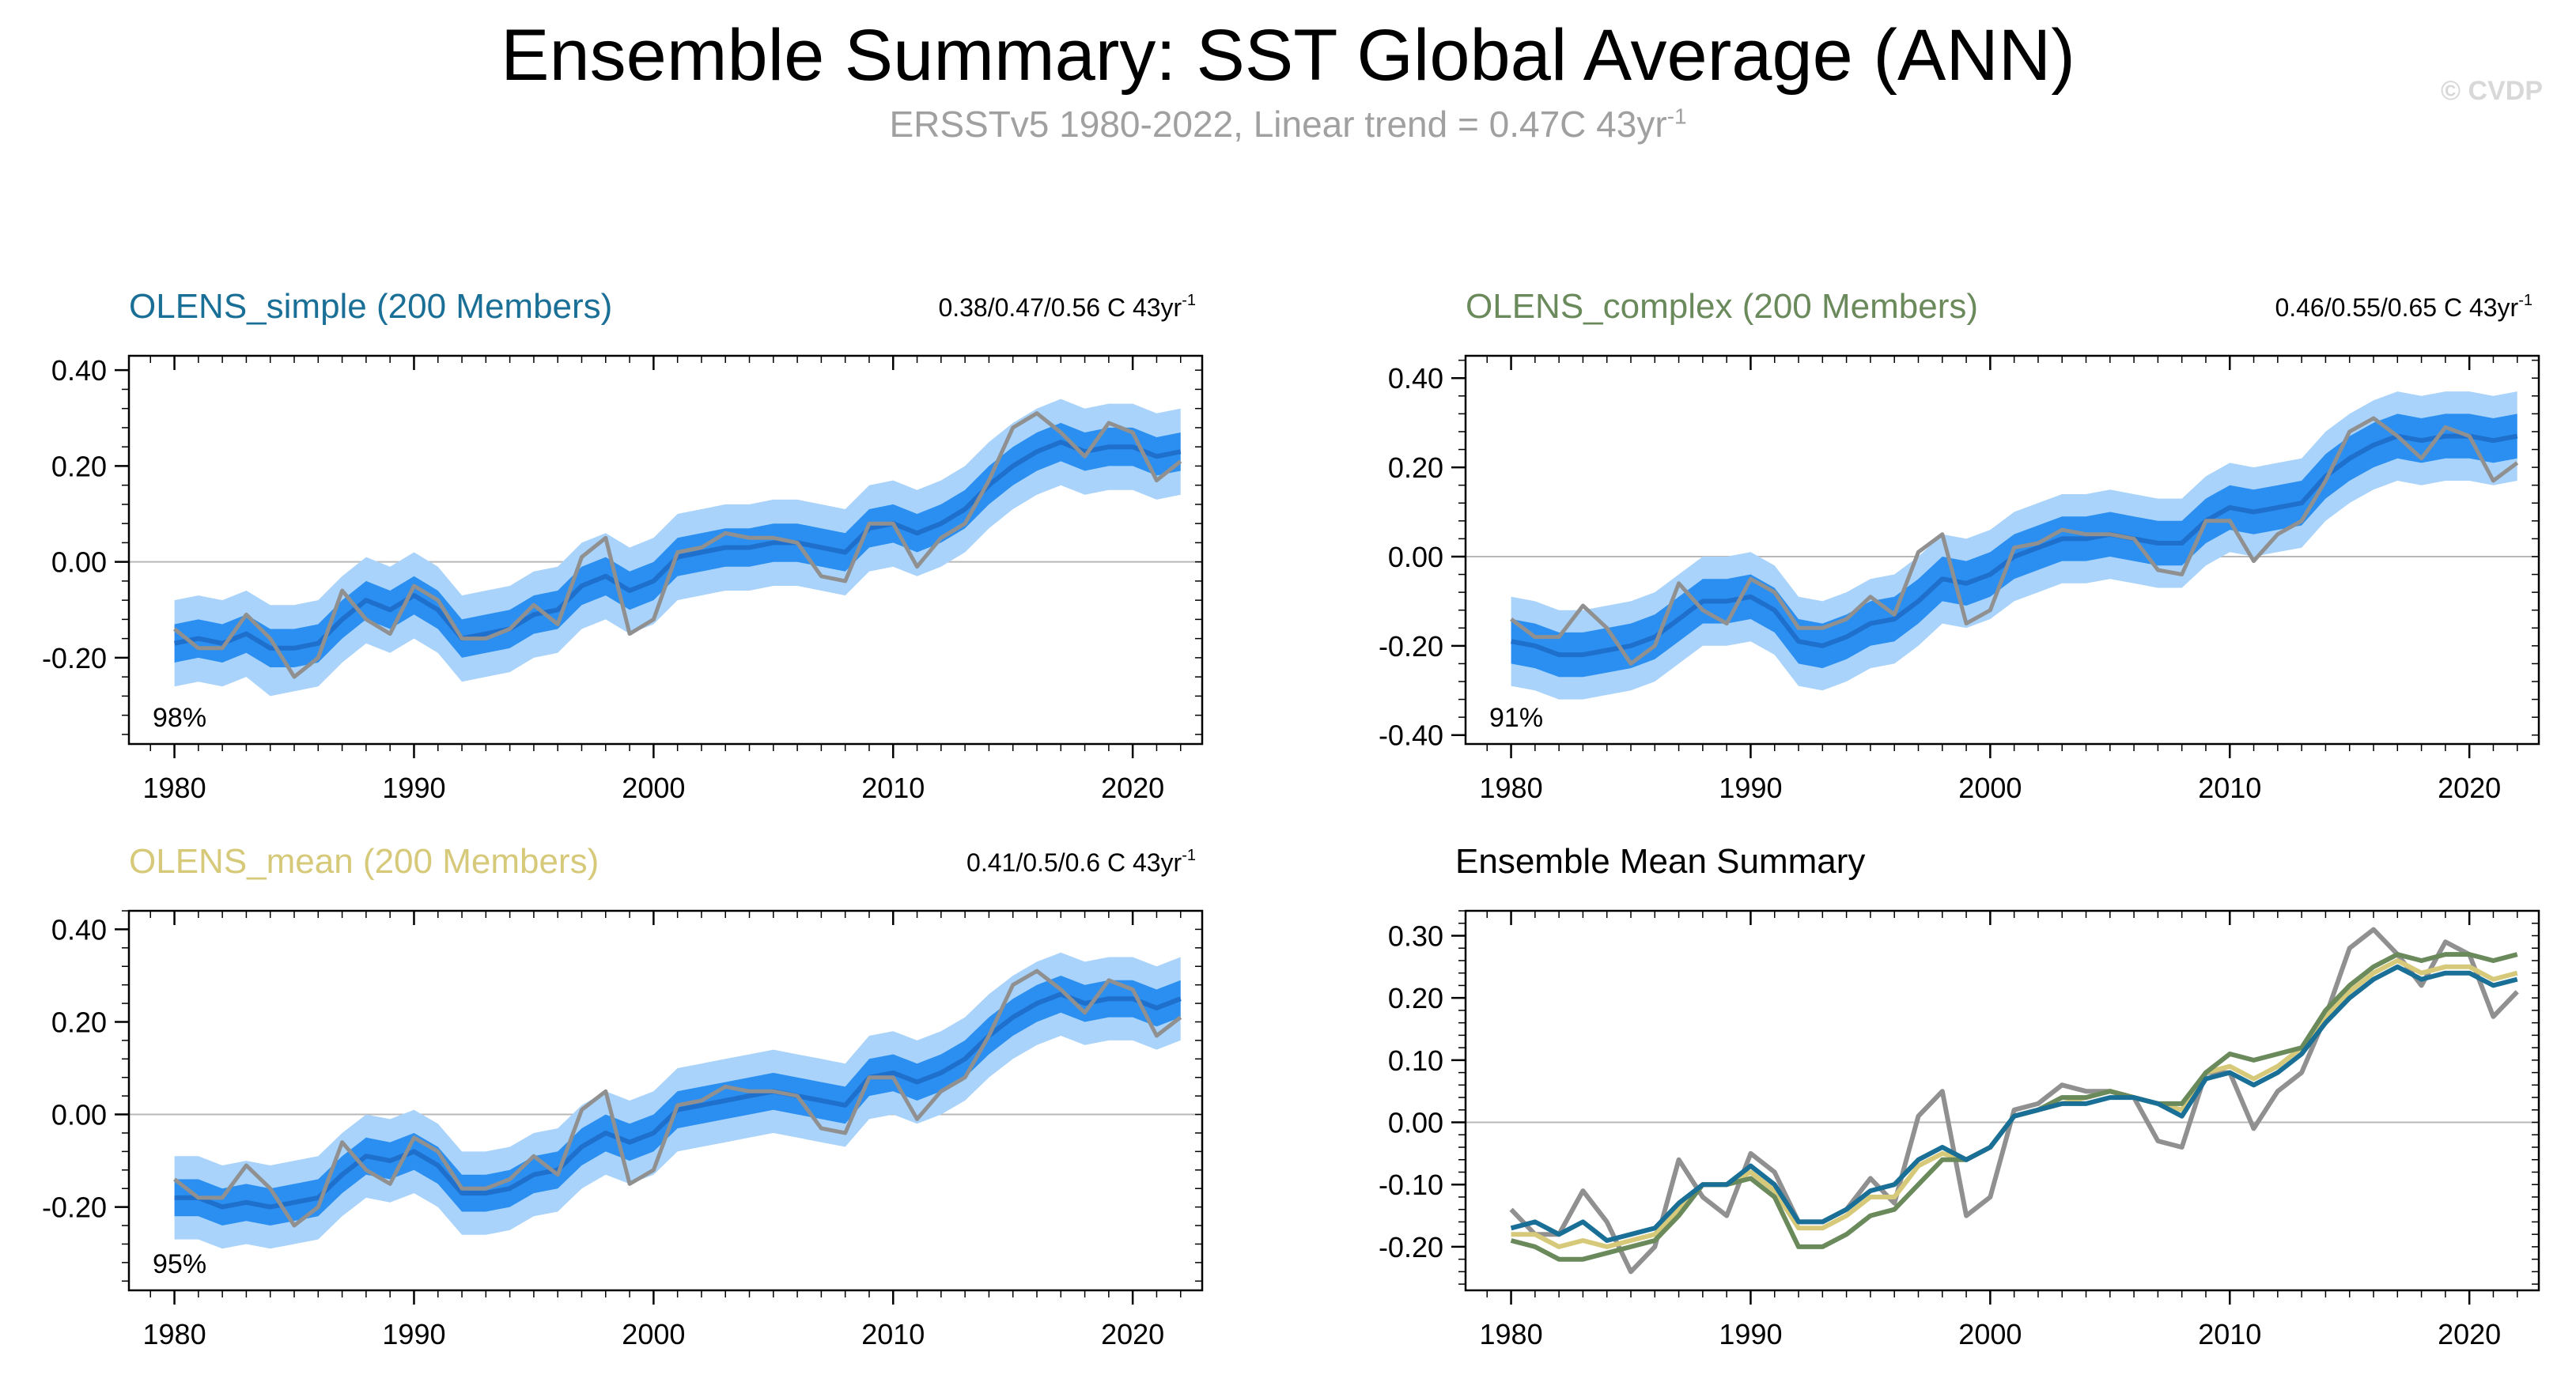  I want to click on simple-line, so click(2014, 1103).